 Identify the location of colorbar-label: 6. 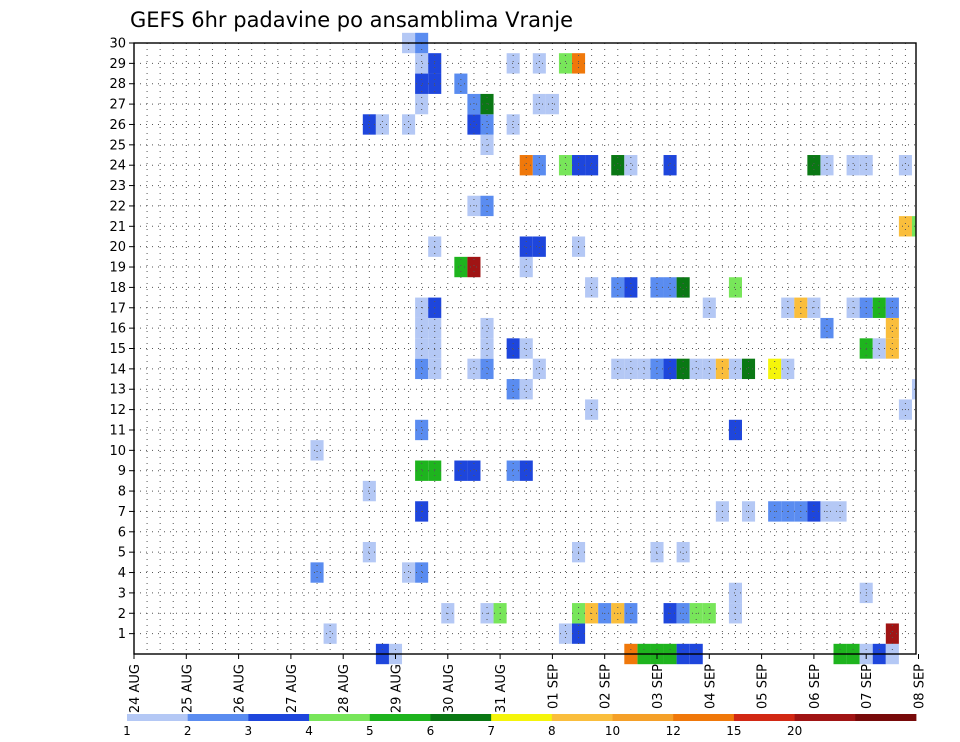
(431, 731).